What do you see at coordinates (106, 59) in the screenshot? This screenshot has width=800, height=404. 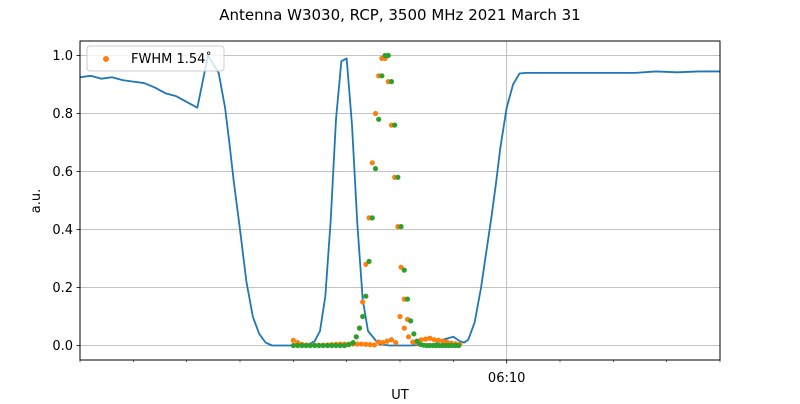 I see `legend-marker` at bounding box center [106, 59].